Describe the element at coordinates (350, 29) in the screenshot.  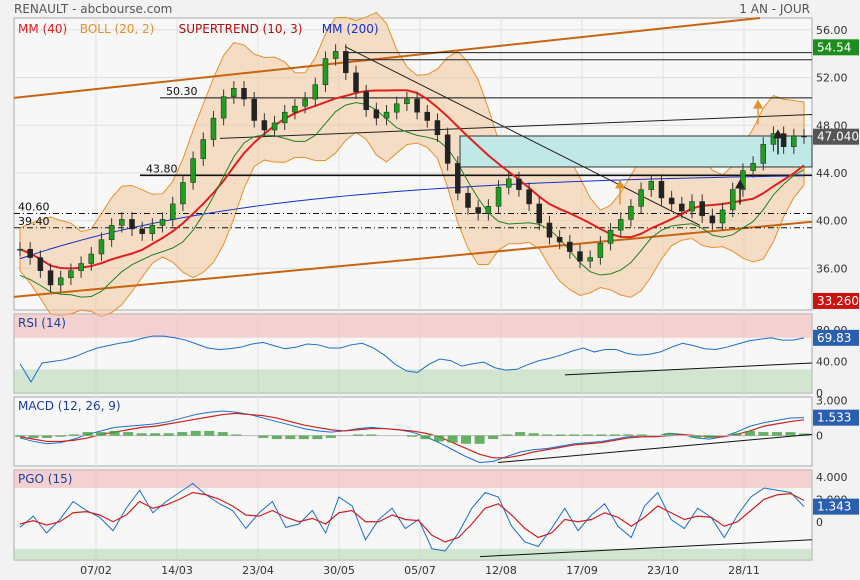
I see `legend-entry: MM (200)` at that location.